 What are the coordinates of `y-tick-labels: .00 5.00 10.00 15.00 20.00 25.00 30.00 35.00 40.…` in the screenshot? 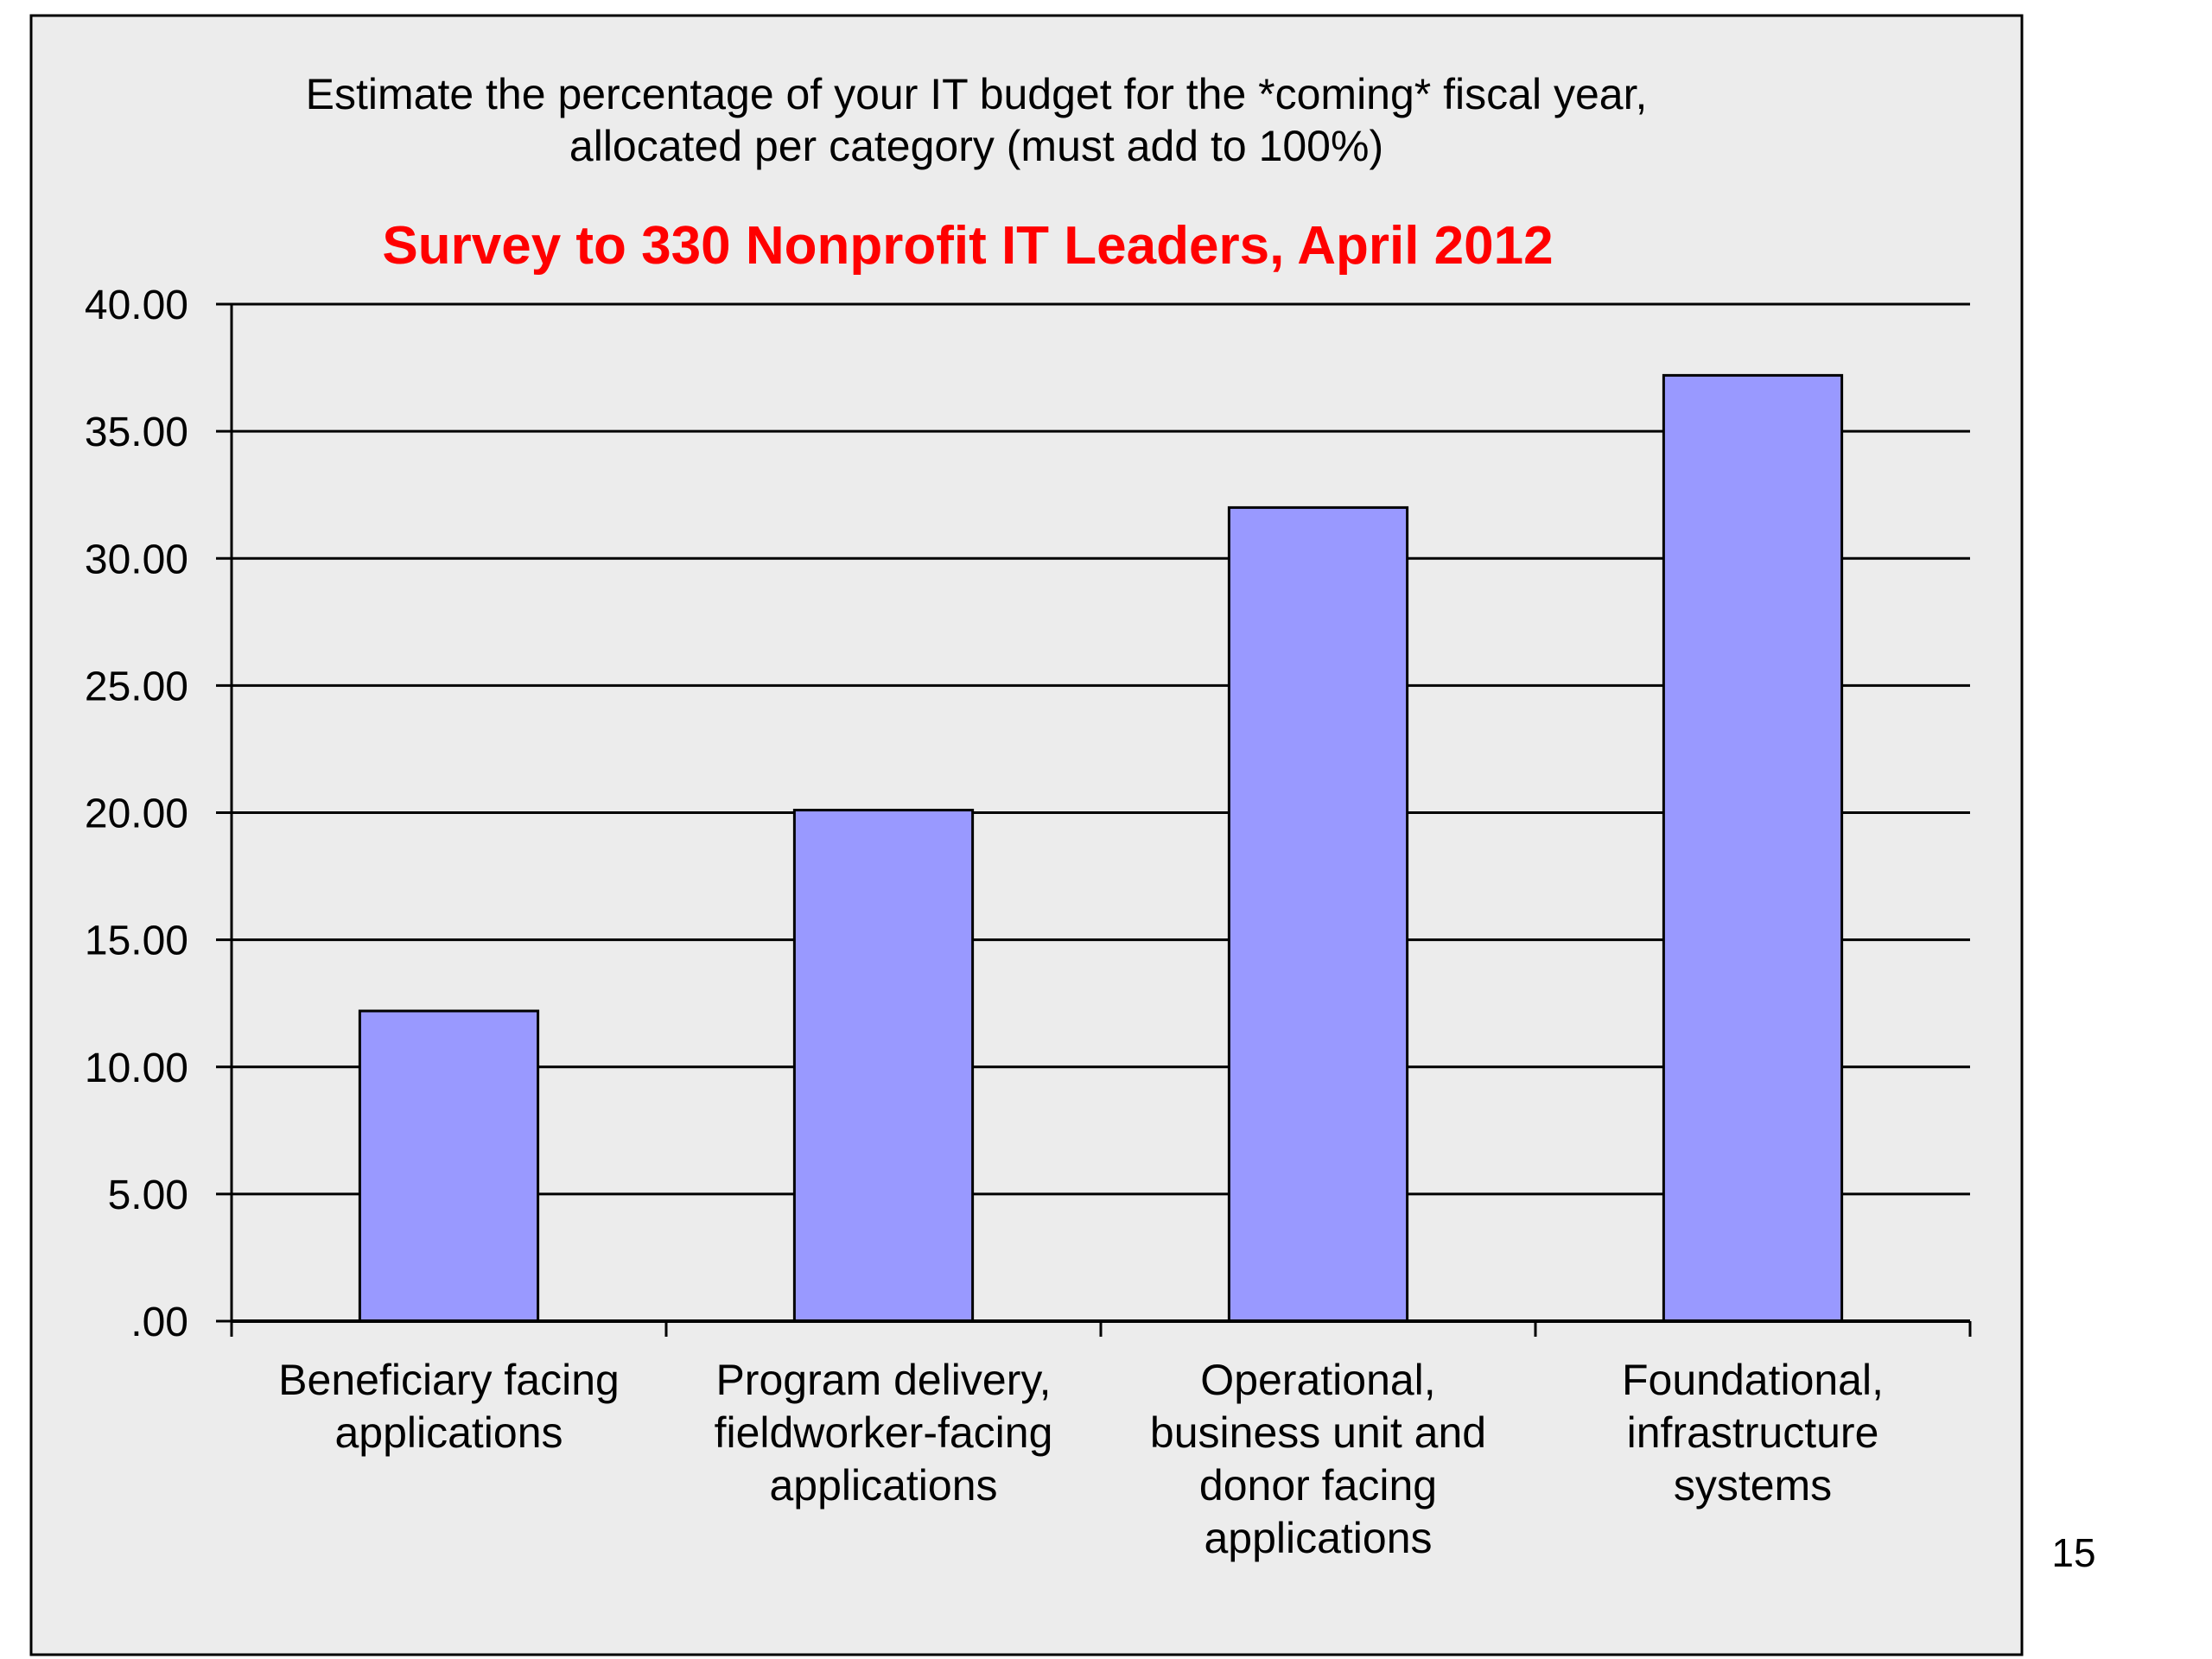 It's located at (136, 814).